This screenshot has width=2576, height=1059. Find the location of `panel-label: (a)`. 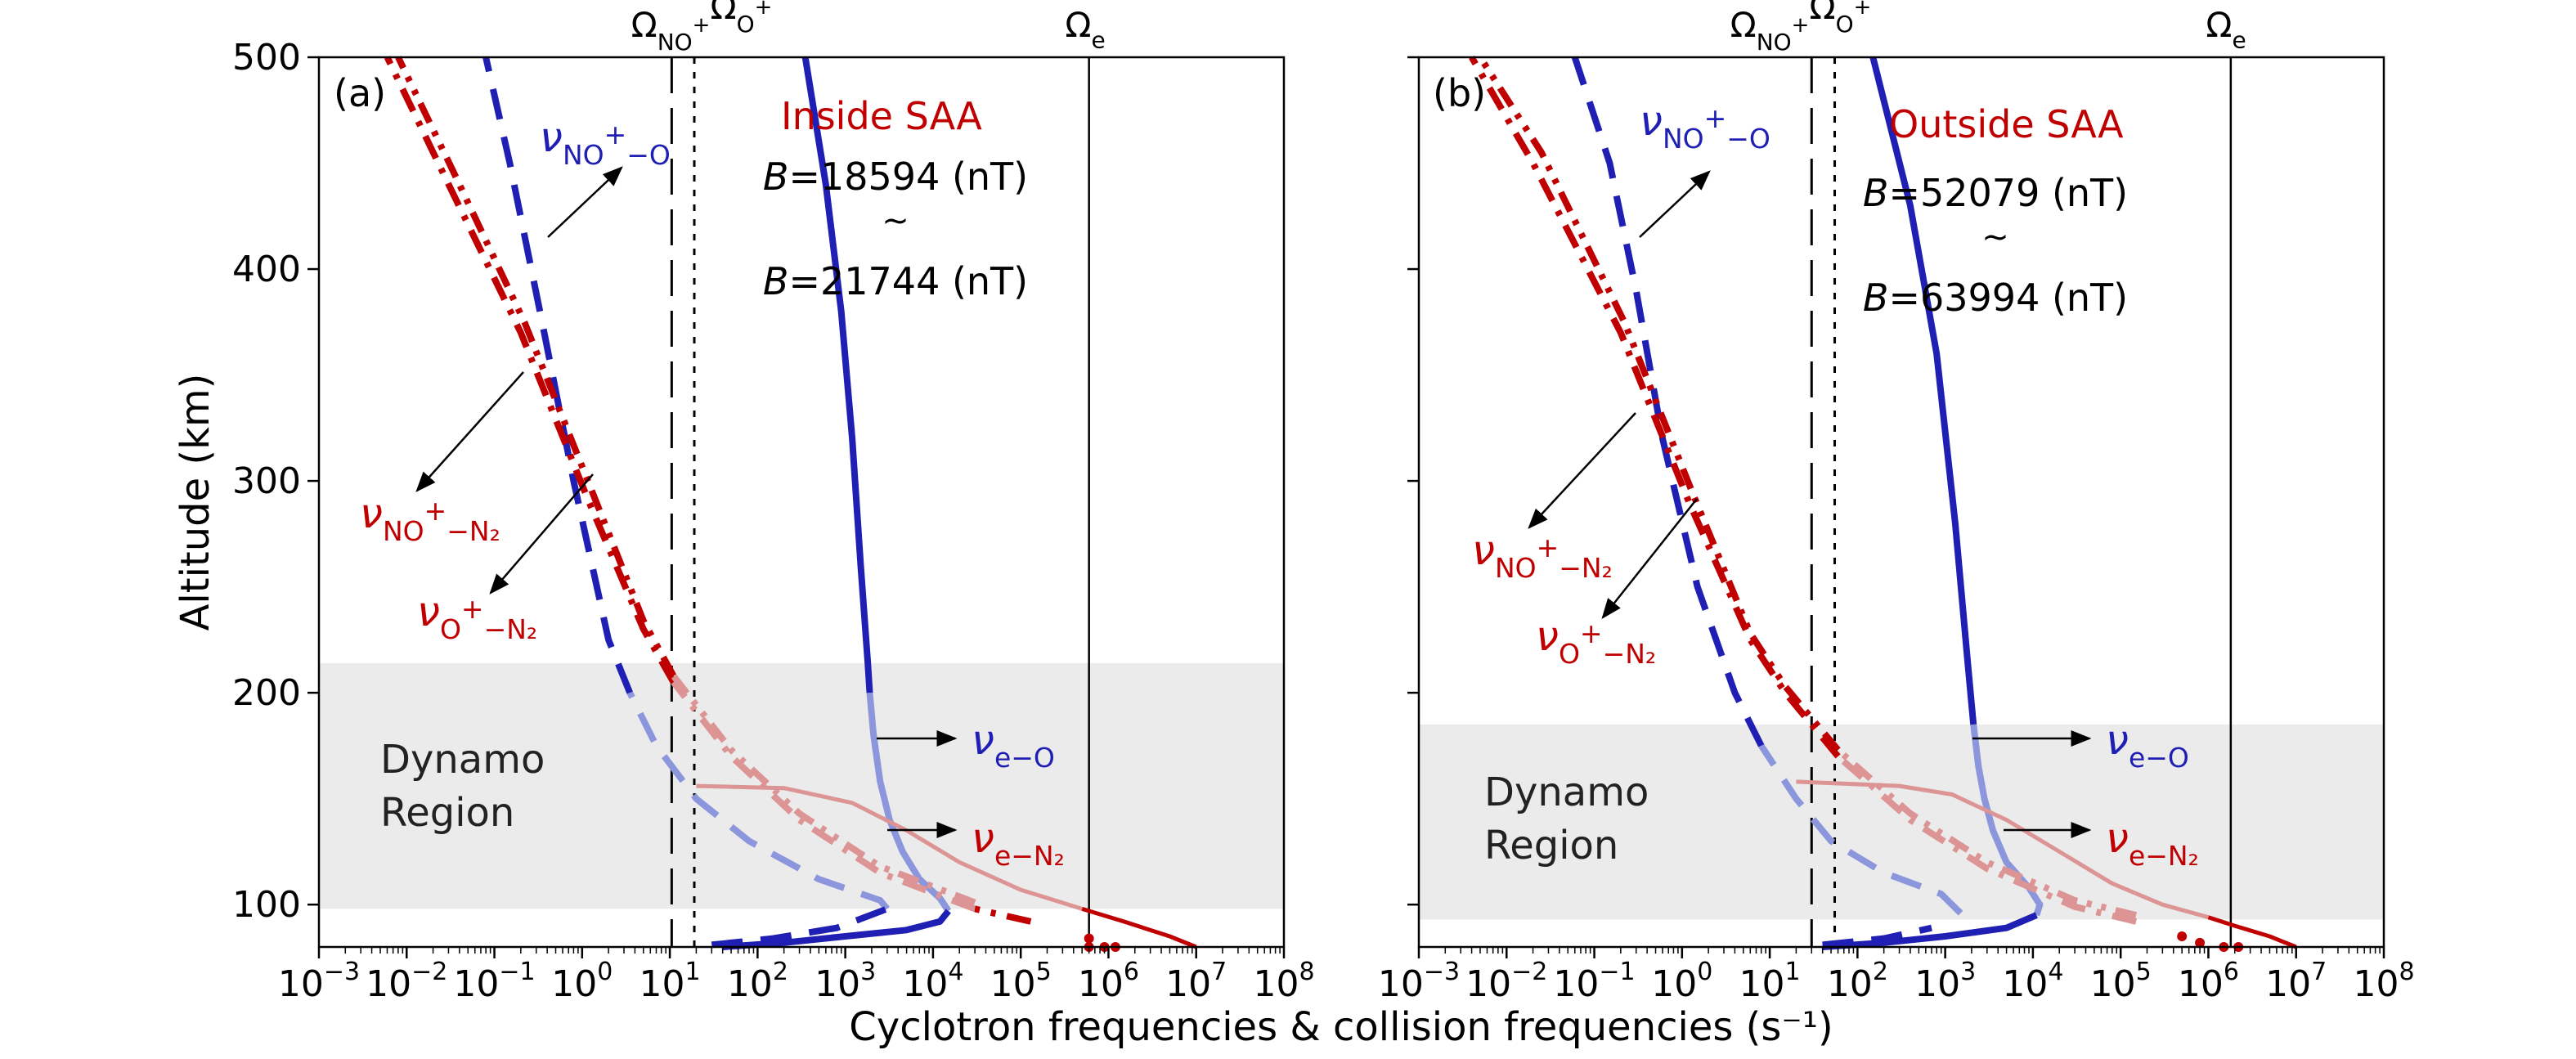

panel-label: (a) is located at coordinates (360, 93).